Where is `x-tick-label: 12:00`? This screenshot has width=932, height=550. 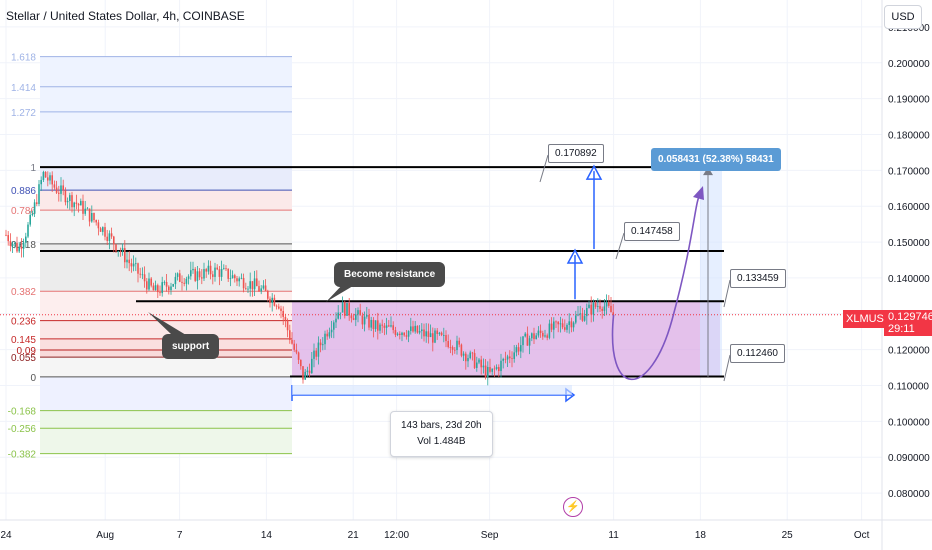 x-tick-label: 12:00 is located at coordinates (396, 535).